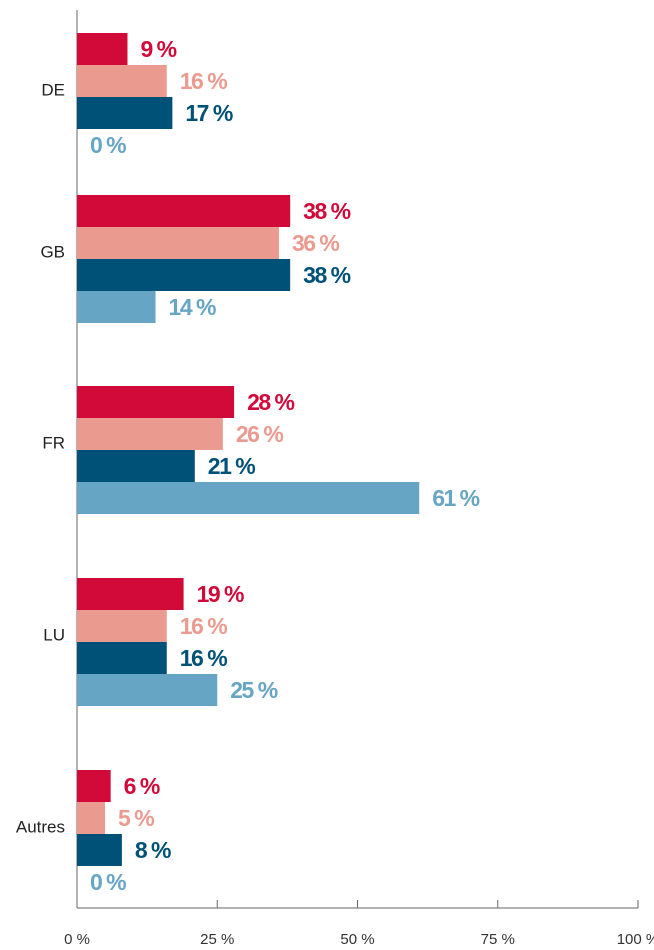 The width and height of the screenshot is (654, 950). Describe the element at coordinates (40, 826) in the screenshot. I see `category-label: Autres` at that location.